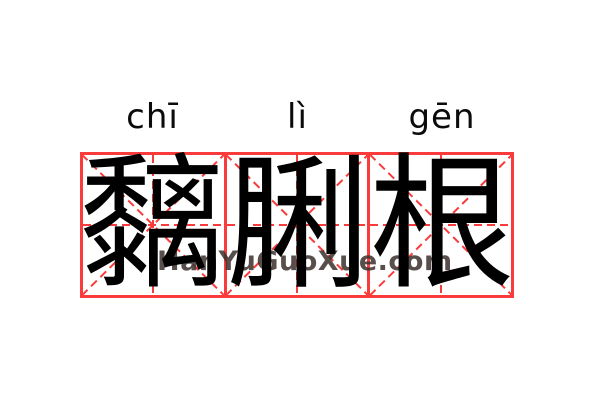 This screenshot has width=600, height=400. I want to click on pinyin-syllable-2: lì, so click(297, 117).